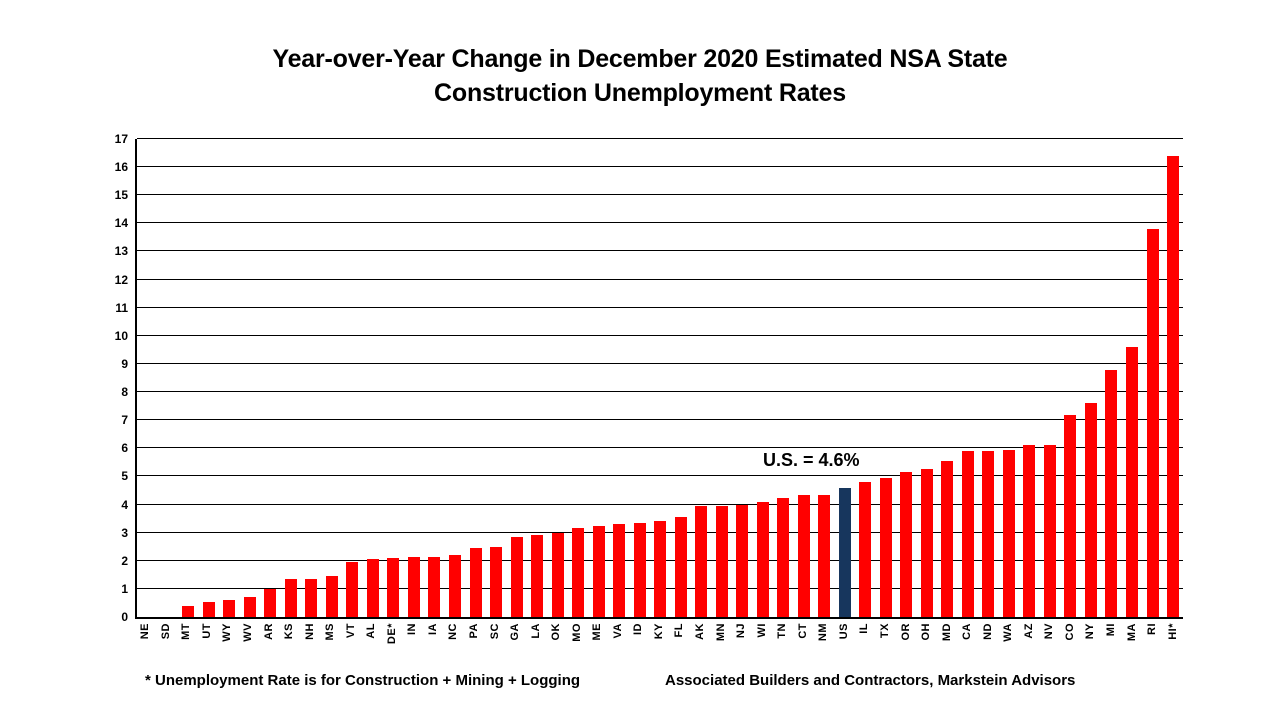 This screenshot has height=720, width=1280. I want to click on bar-slot-WV, so click(250, 378).